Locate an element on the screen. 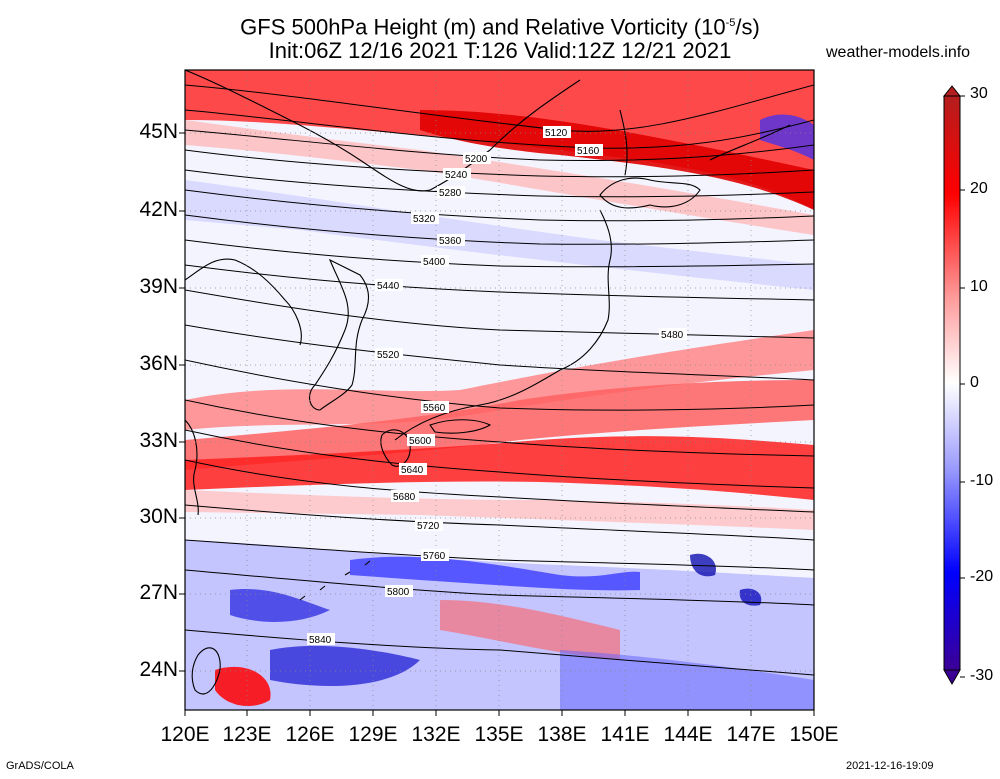 The height and width of the screenshot is (779, 1000). lon-label: 132E is located at coordinates (436, 734).